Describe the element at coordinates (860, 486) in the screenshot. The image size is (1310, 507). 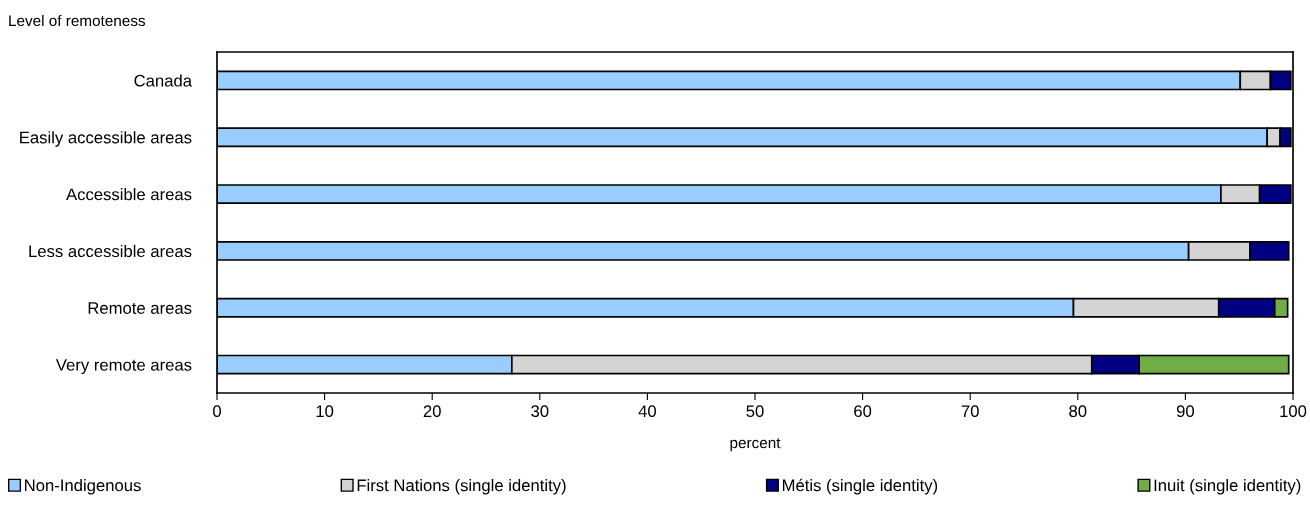
I see `legend-label: Métis (single identity)` at that location.